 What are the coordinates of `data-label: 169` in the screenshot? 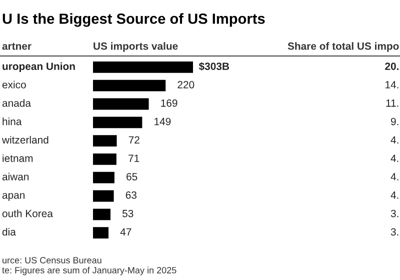 It's located at (169, 103).